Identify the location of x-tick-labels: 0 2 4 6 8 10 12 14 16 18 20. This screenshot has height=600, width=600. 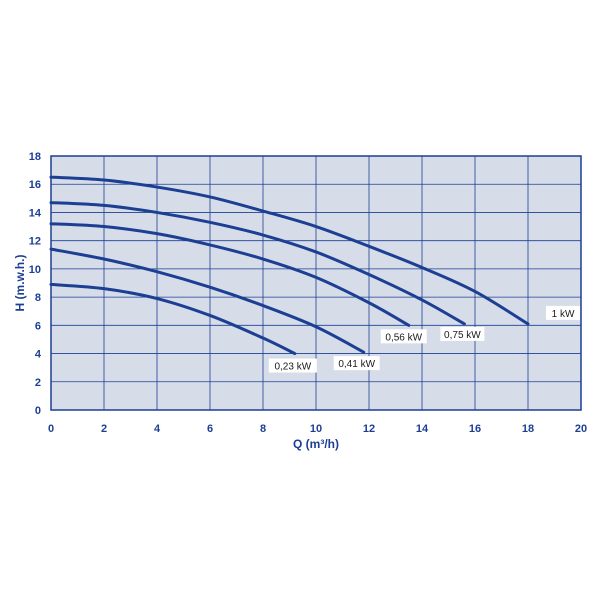
(317, 429).